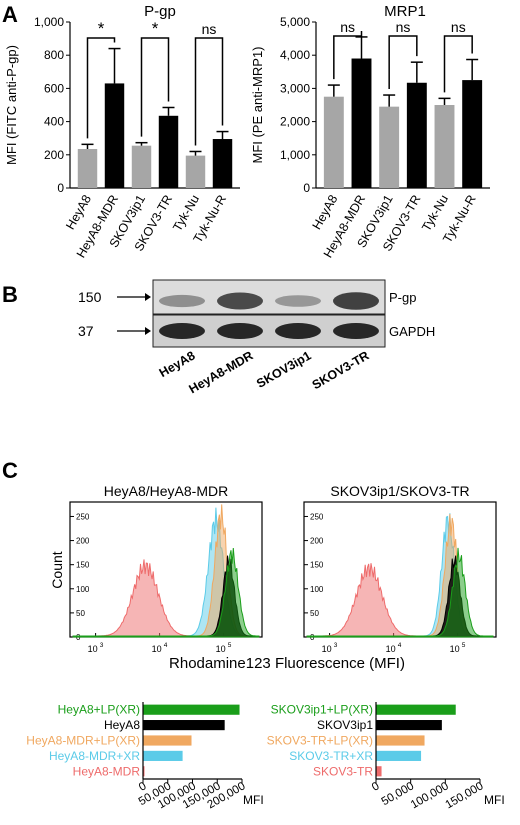 The width and height of the screenshot is (520, 825). I want to click on x-tick-label: 150,000, so click(464, 795).